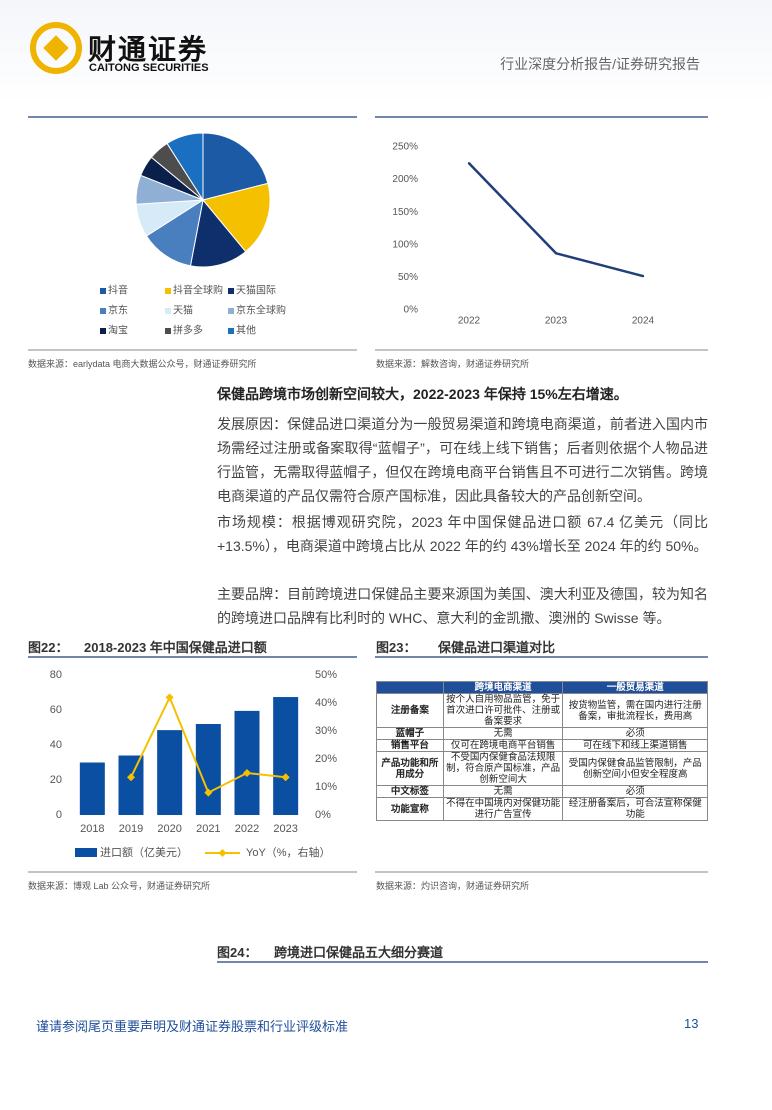 The width and height of the screenshot is (772, 1110). I want to click on legend-label: 天猫国际, so click(256, 290).